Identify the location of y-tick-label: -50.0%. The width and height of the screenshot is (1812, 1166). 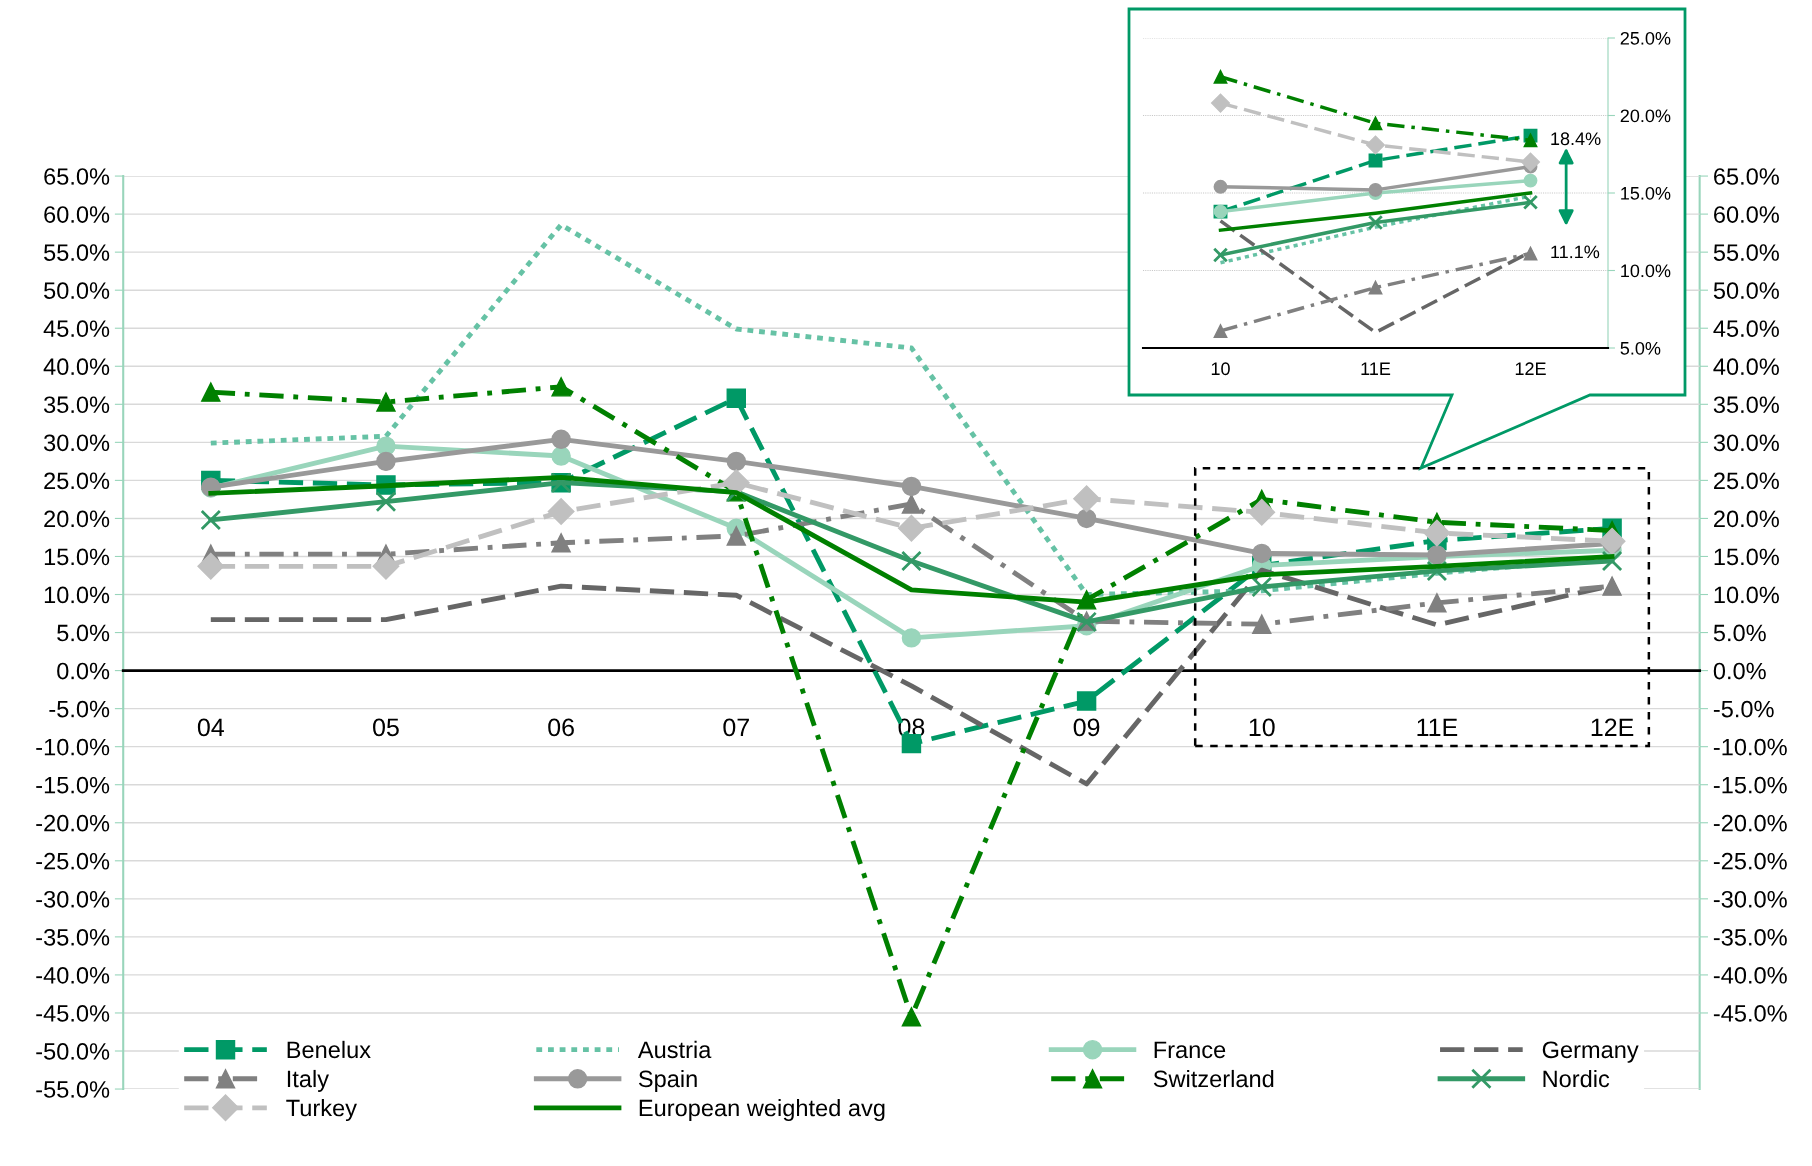
(73, 1051).